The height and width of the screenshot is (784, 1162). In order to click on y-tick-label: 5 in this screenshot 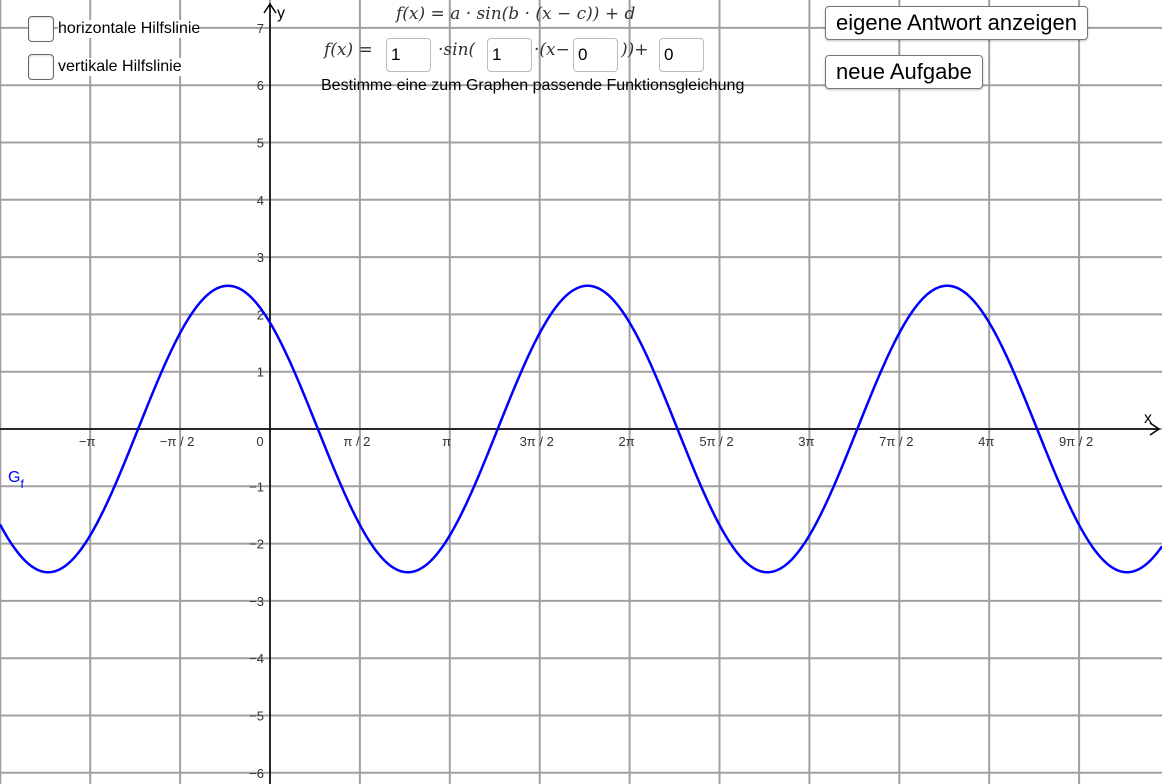, I will do `click(260, 143)`.